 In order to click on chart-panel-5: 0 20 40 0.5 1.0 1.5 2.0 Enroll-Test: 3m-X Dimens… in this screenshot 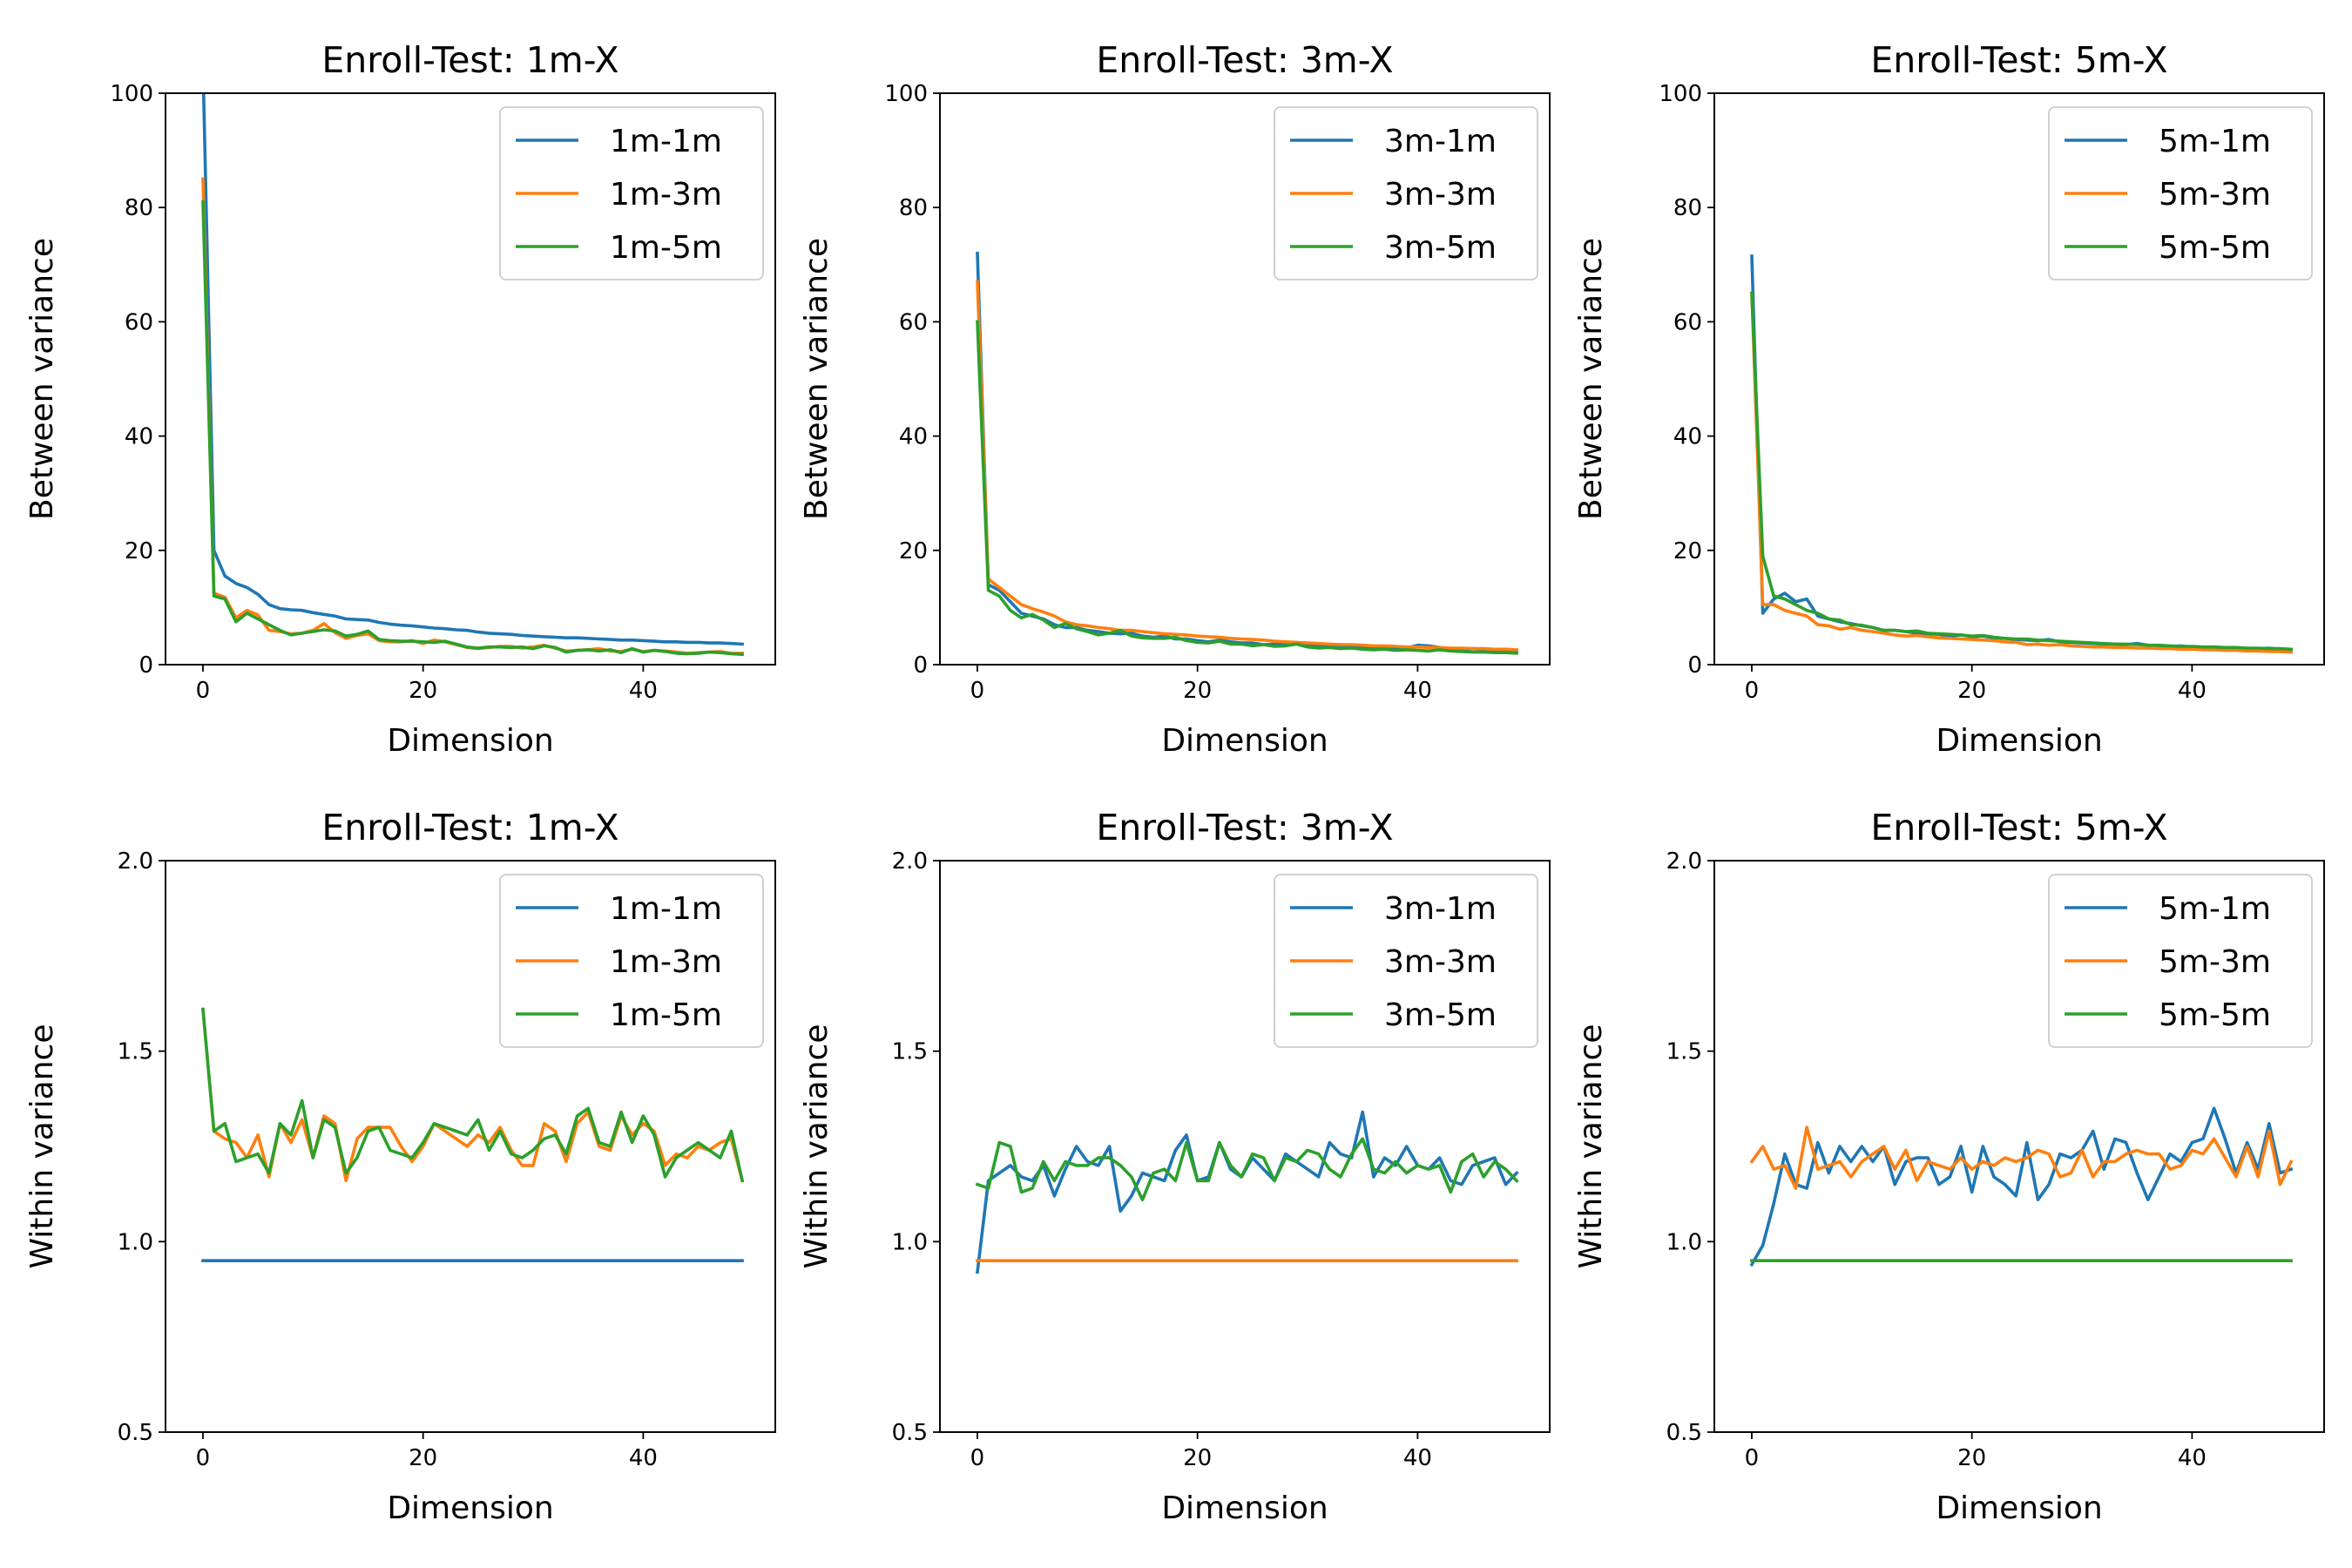, I will do `click(1175, 1166)`.